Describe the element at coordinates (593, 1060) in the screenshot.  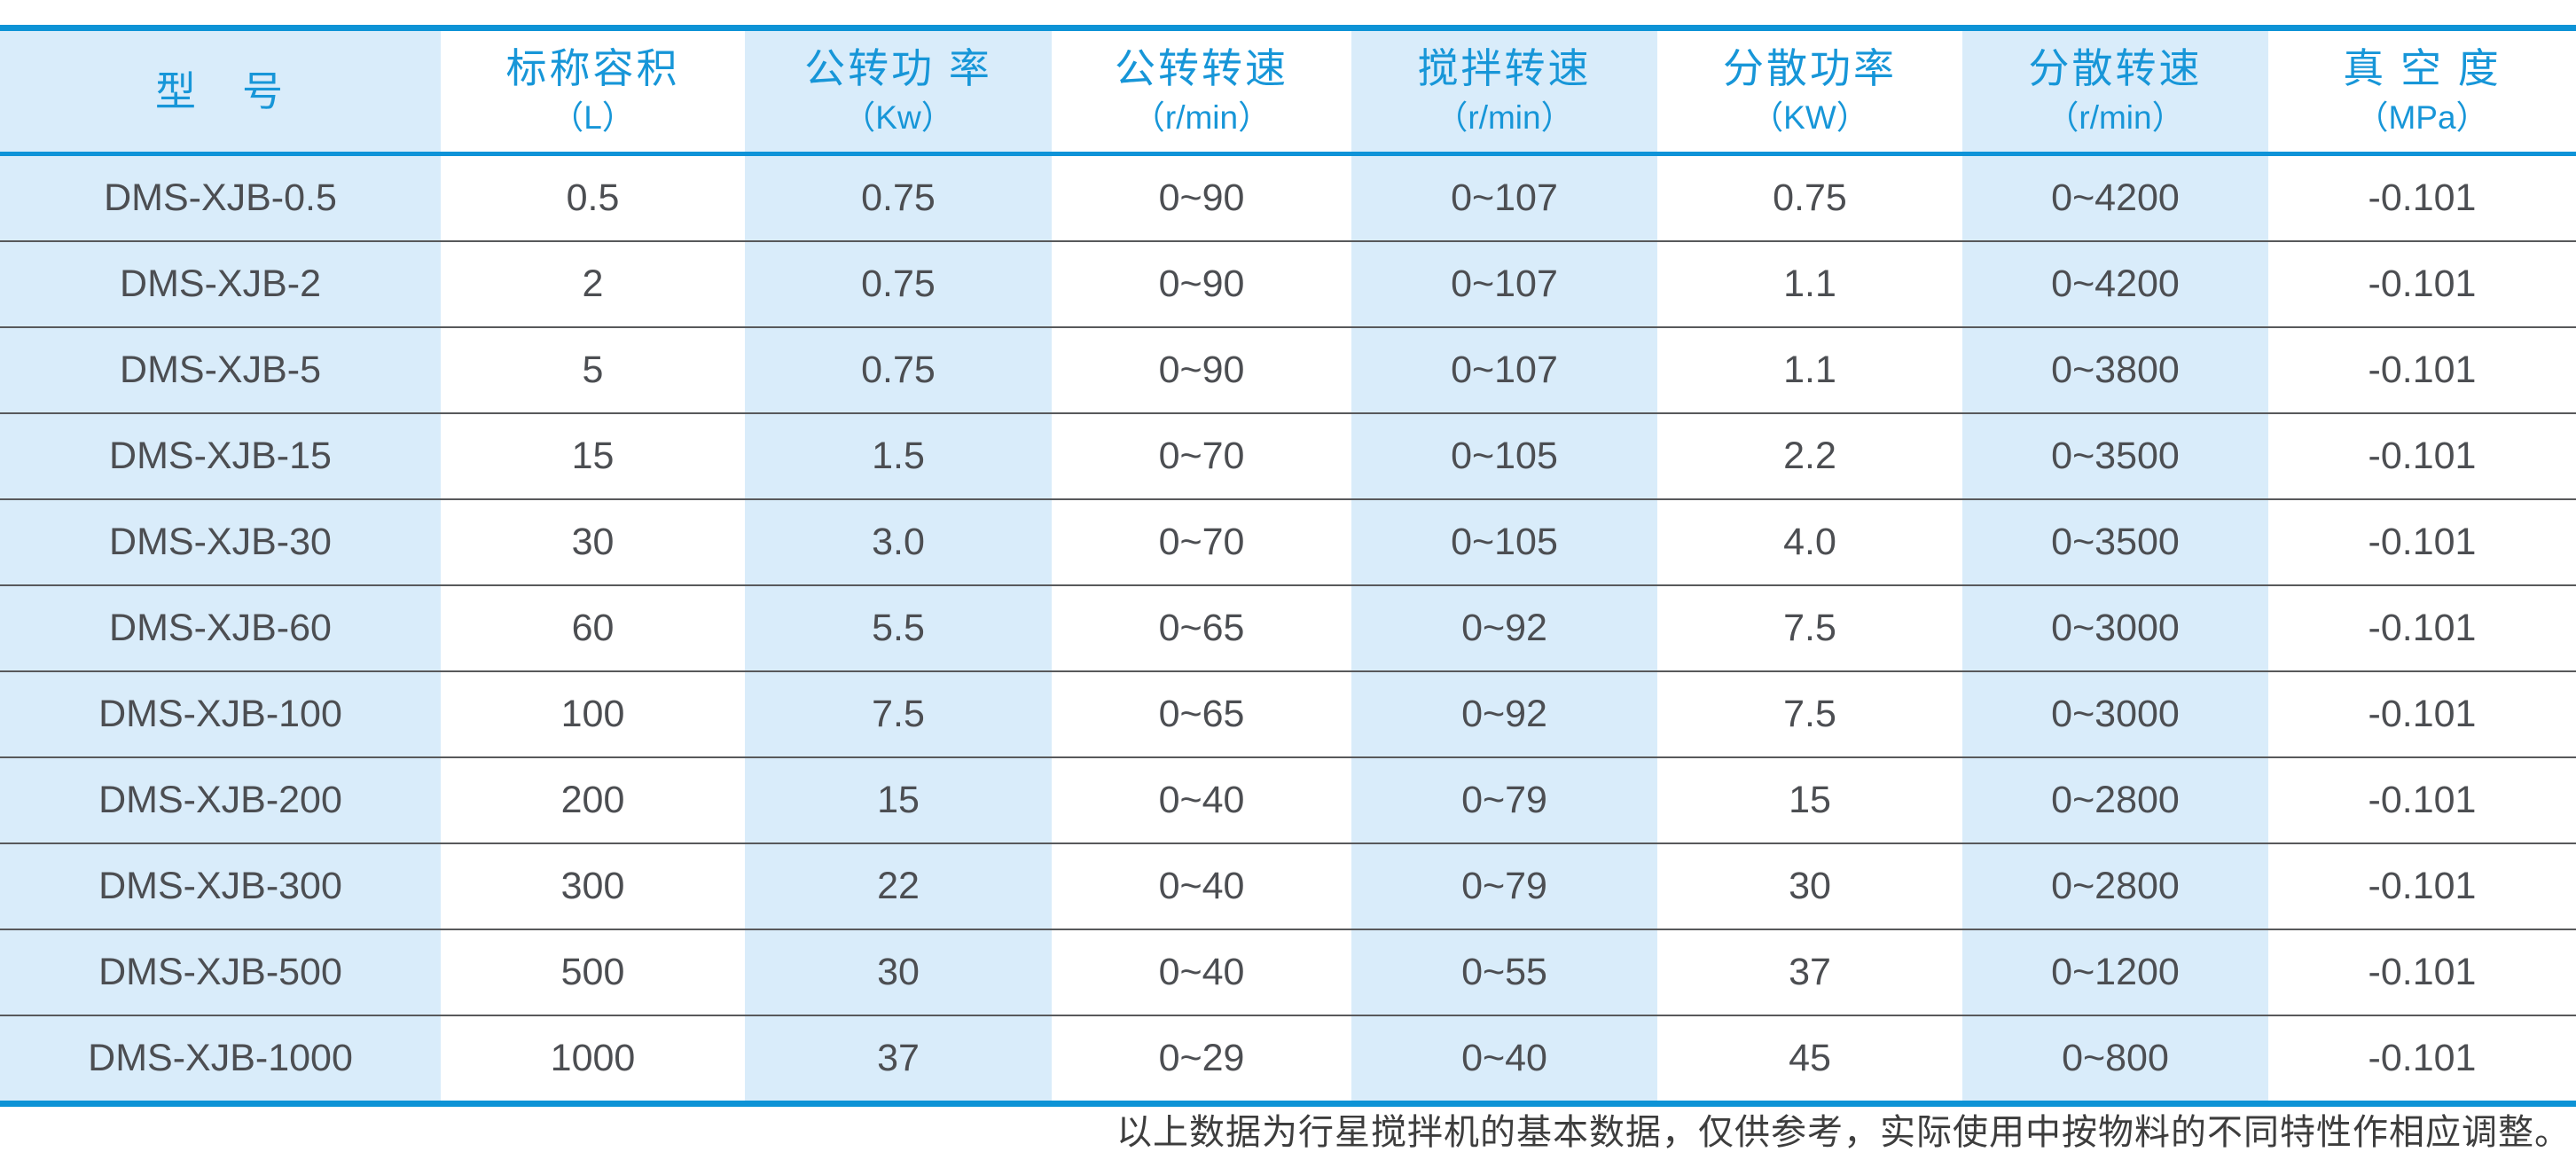
I see `value-cell: 1000` at that location.